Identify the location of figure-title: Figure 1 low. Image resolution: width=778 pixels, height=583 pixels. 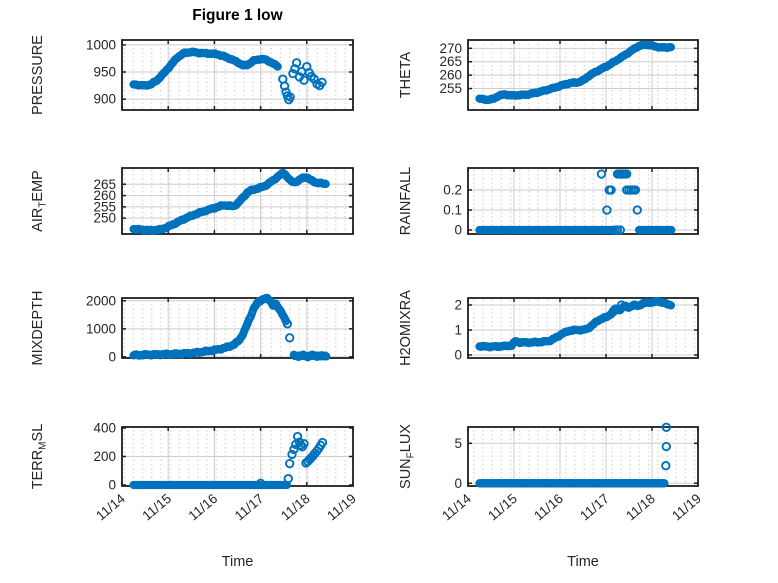
(237, 15).